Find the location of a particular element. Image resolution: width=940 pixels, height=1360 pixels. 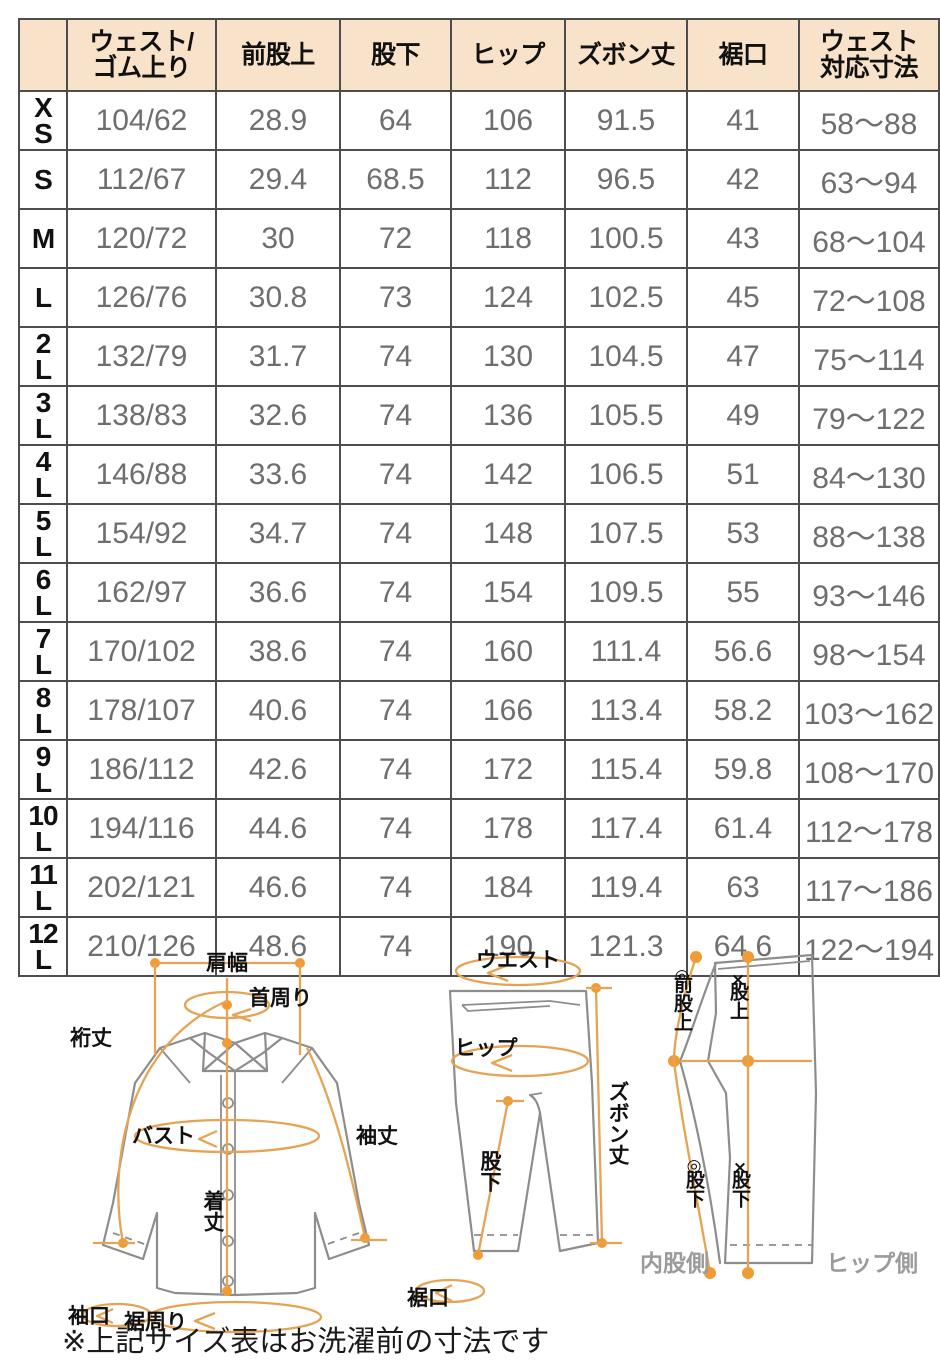

cell-size-label: 10 L is located at coordinates (43, 828).